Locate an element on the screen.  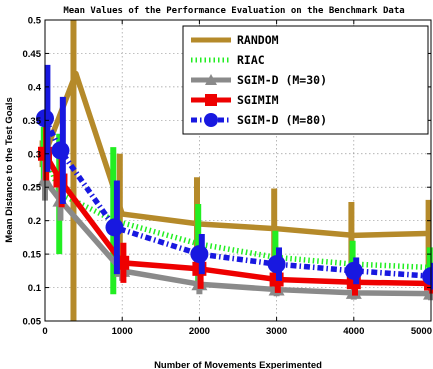
y-tick-label: 0.05 is located at coordinates (32, 322).